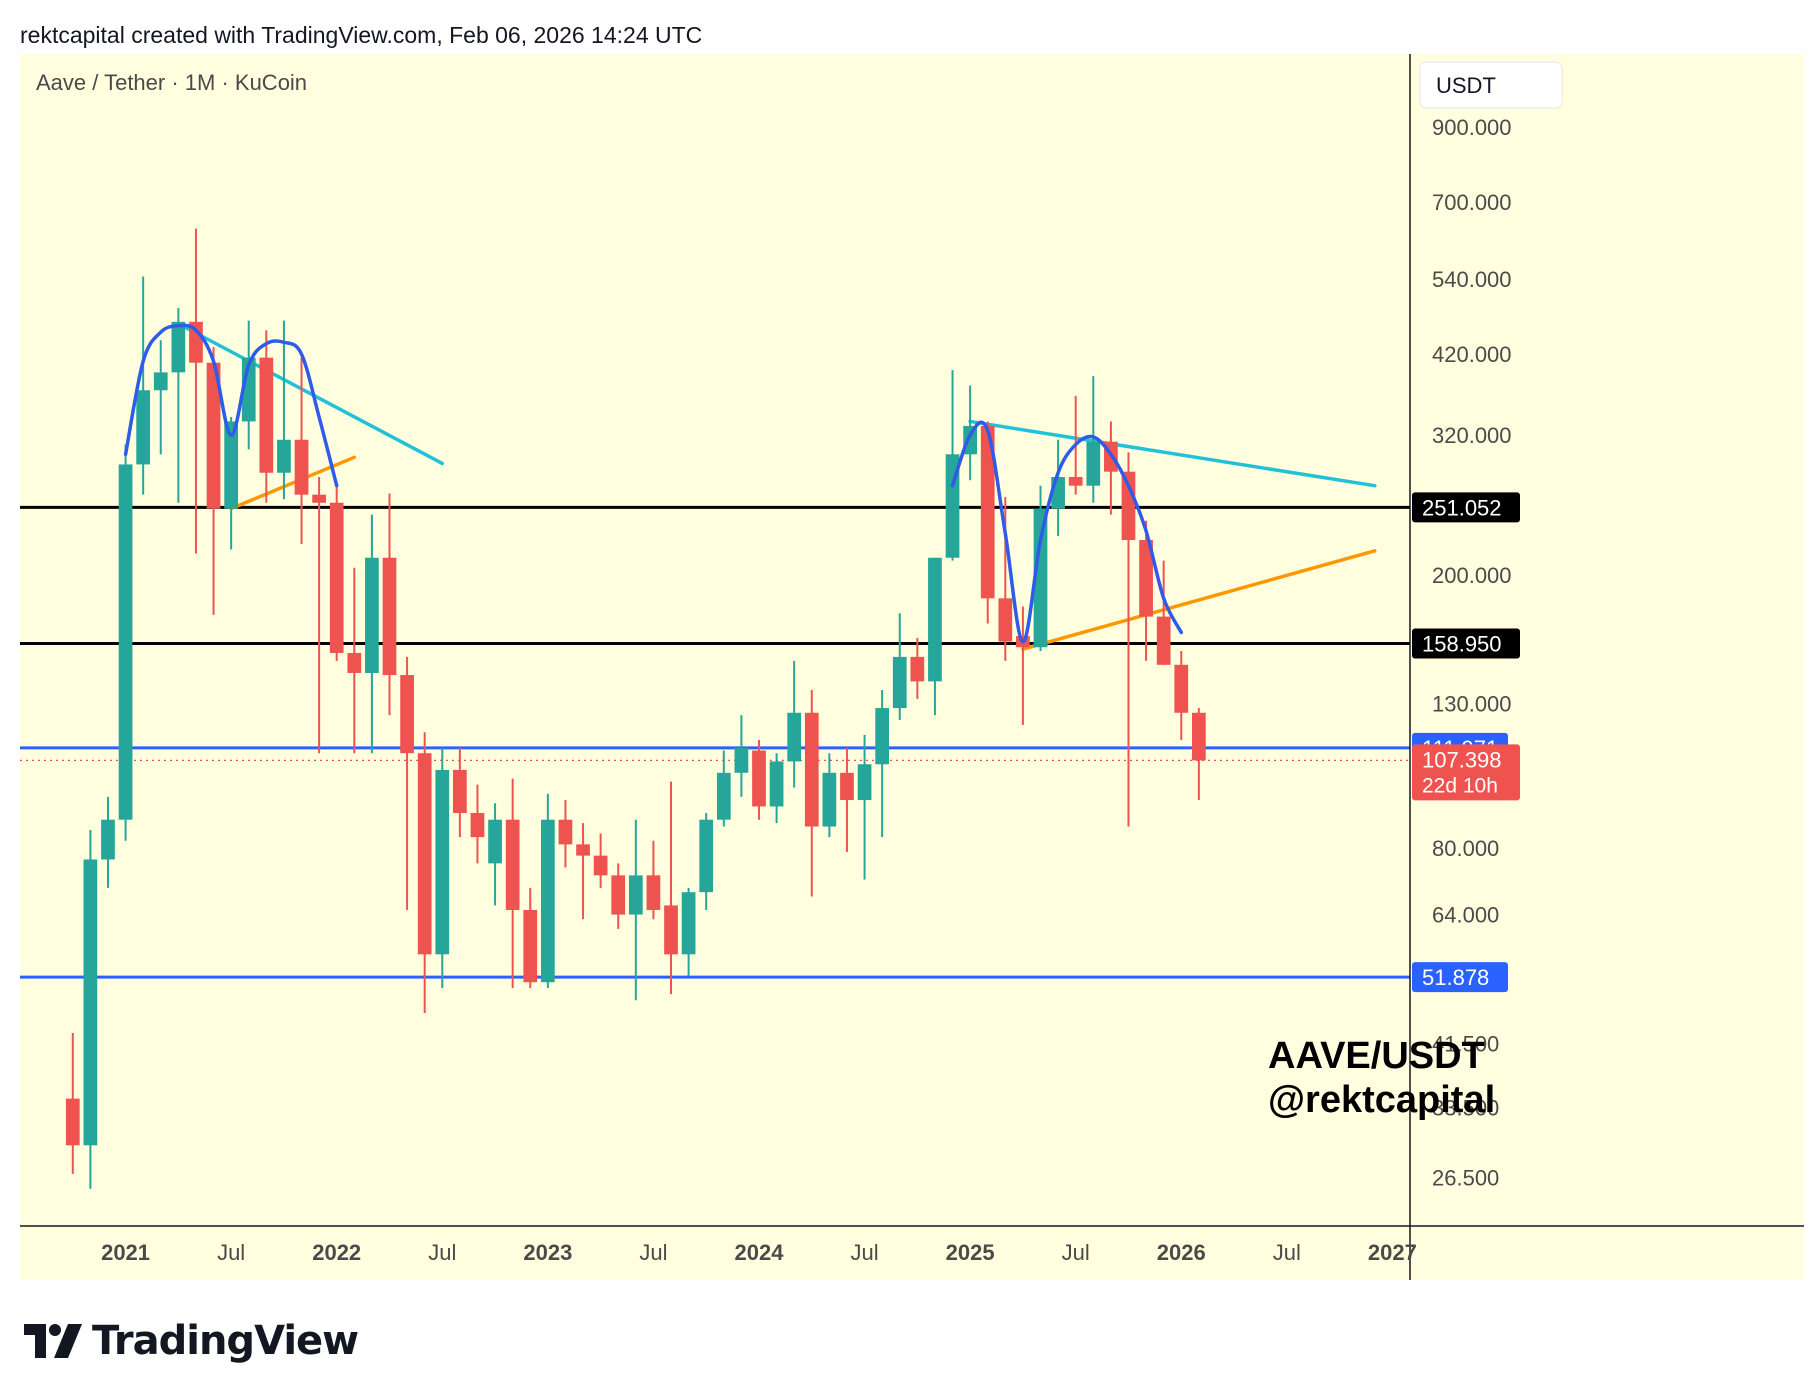  Describe the element at coordinates (1465, 1177) in the screenshot. I see `price-tick-label: 26.500` at that location.